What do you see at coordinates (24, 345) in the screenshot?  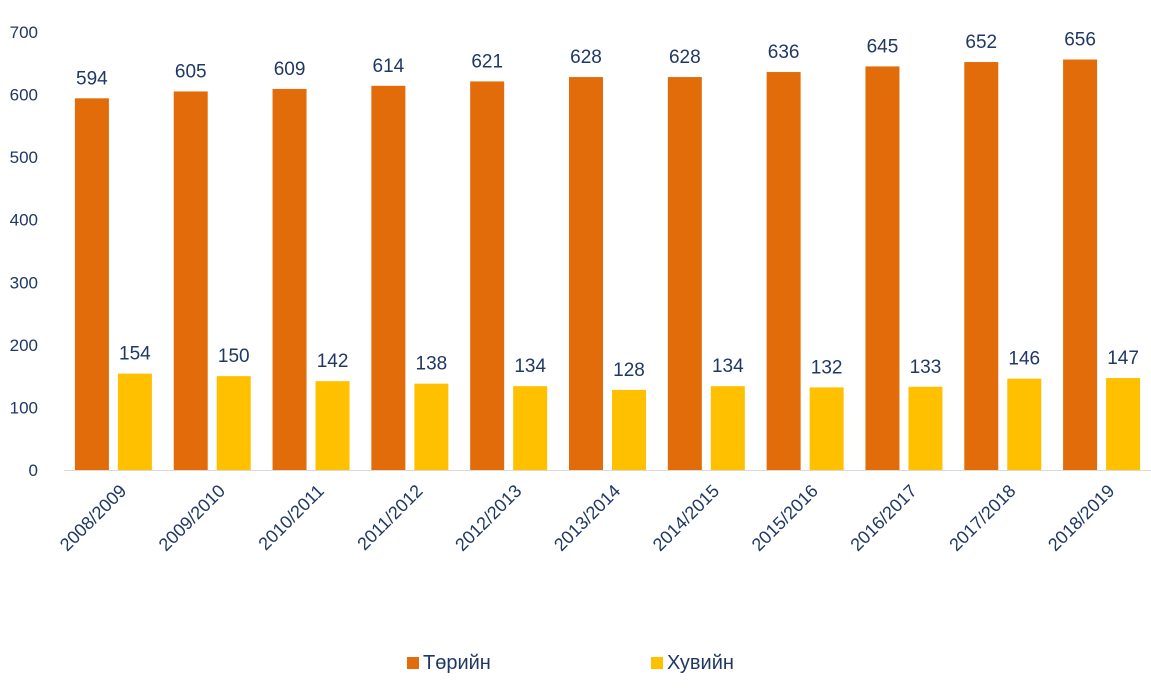 I see `y-tick-label: 200` at bounding box center [24, 345].